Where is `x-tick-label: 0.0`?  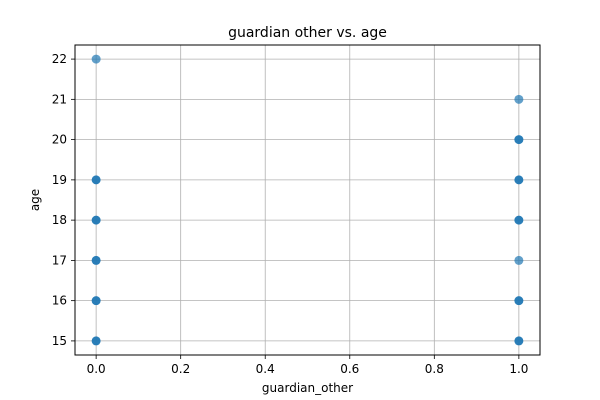
x-tick-label: 0.0 is located at coordinates (96, 369).